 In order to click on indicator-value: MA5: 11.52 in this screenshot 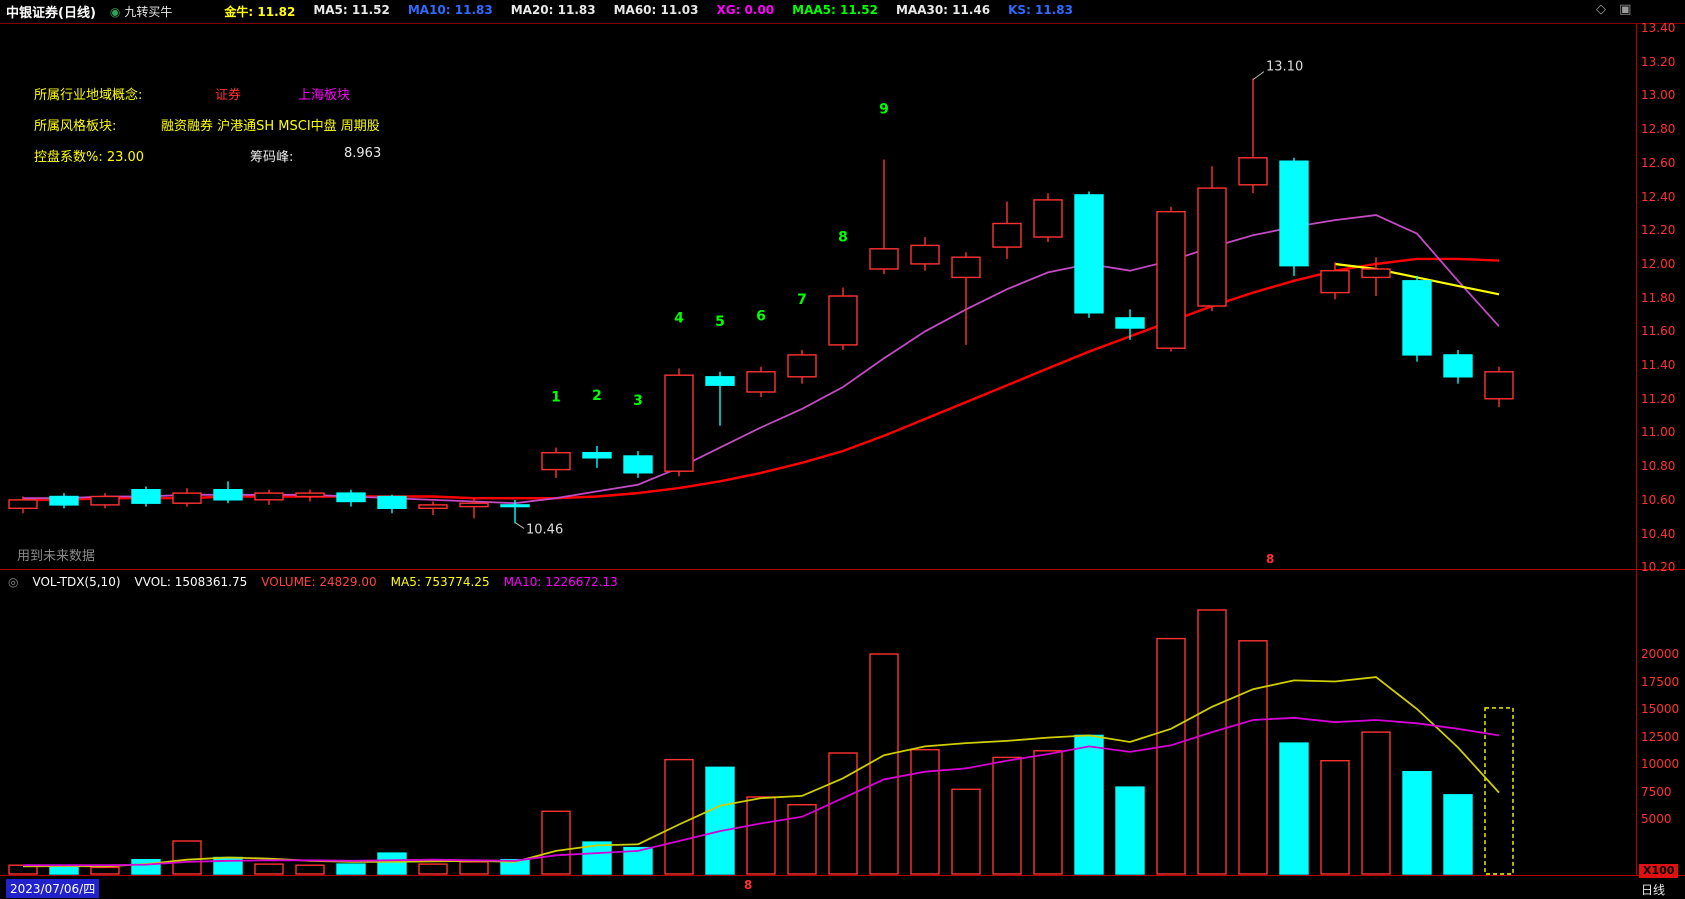, I will do `click(351, 10)`.